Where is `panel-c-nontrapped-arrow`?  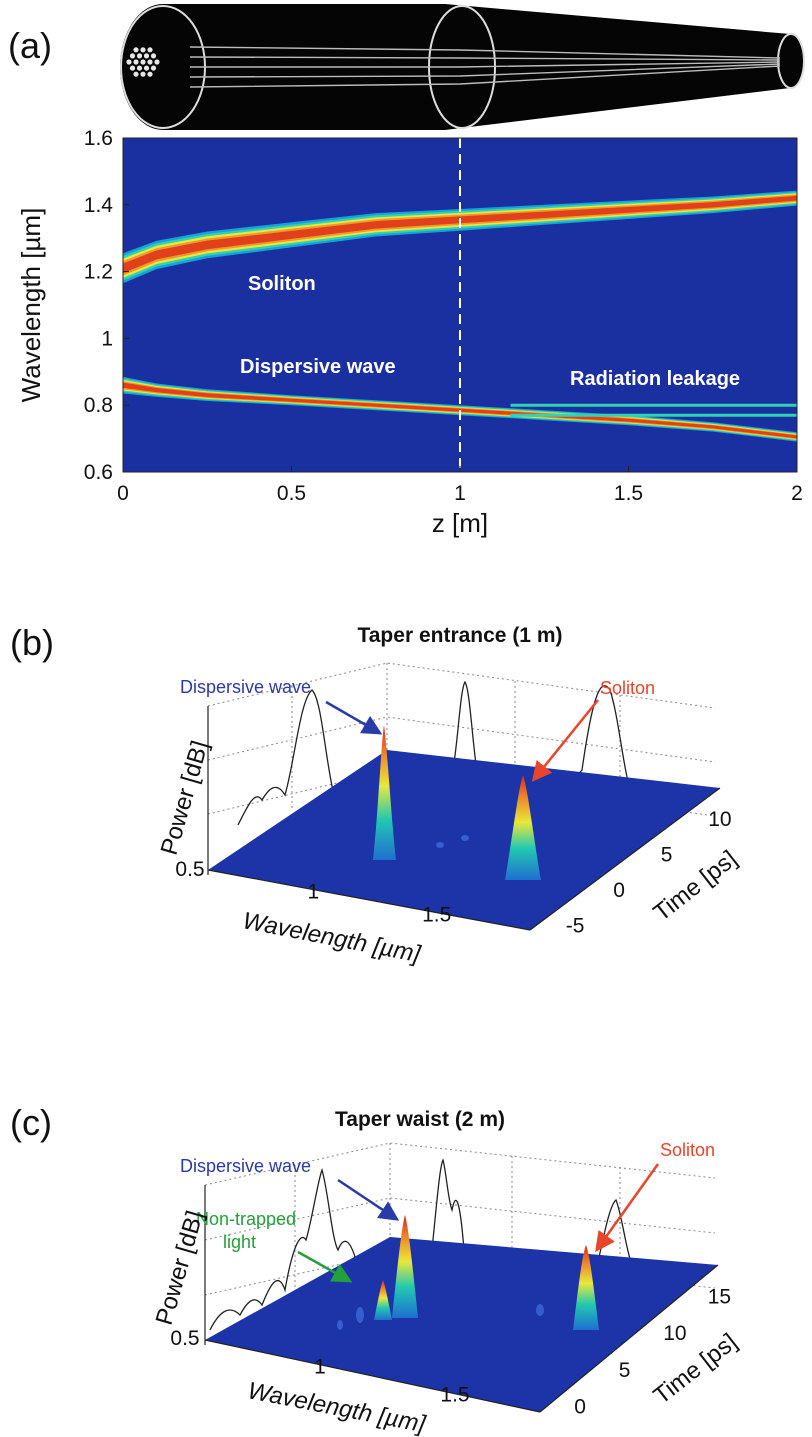 panel-c-nontrapped-arrow is located at coordinates (325, 1266).